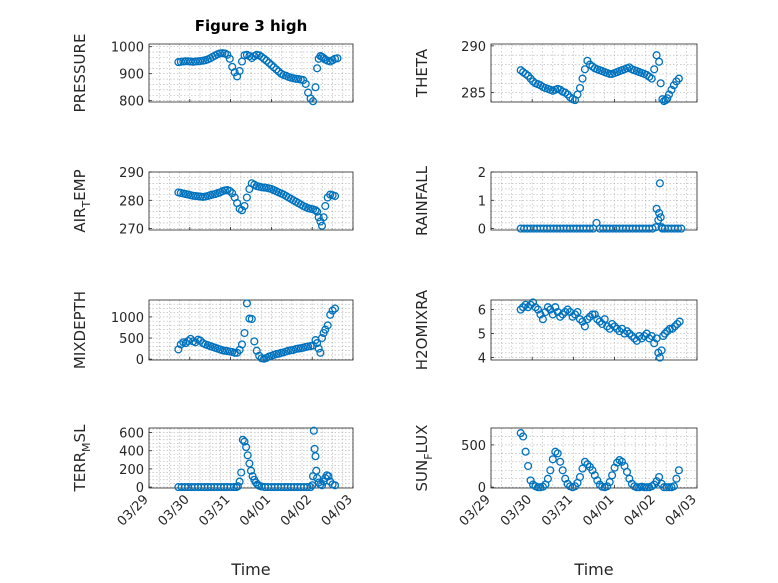  I want to click on subplot-h2omixra: 4 5 6 H2OMIXRA, so click(555, 329).